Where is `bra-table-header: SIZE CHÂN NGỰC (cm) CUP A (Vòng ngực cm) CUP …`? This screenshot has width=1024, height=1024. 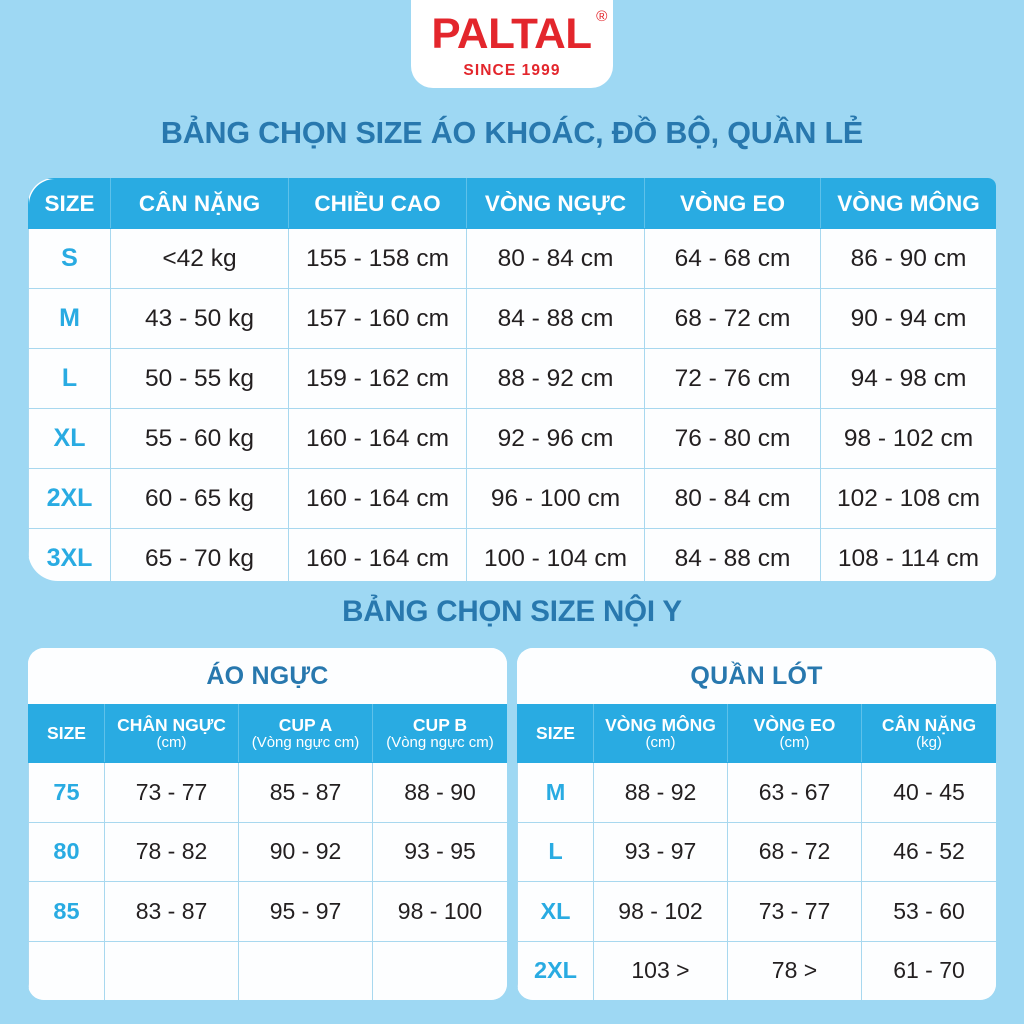
bra-table-header: SIZE CHÂN NGỰC (cm) CUP A (Vòng ngực cm) CUP … is located at coordinates (267, 733).